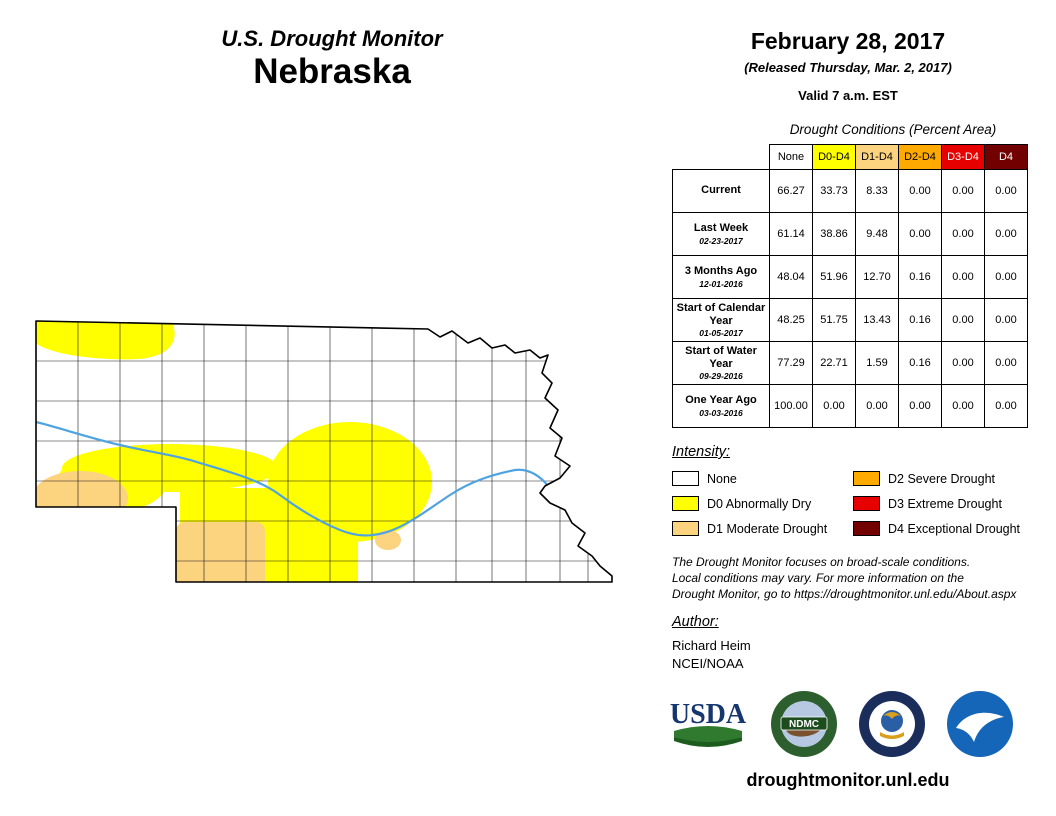 Image resolution: width=1056 pixels, height=816 pixels. Describe the element at coordinates (877, 191) in the screenshot. I see `percent-value: 8.33` at that location.